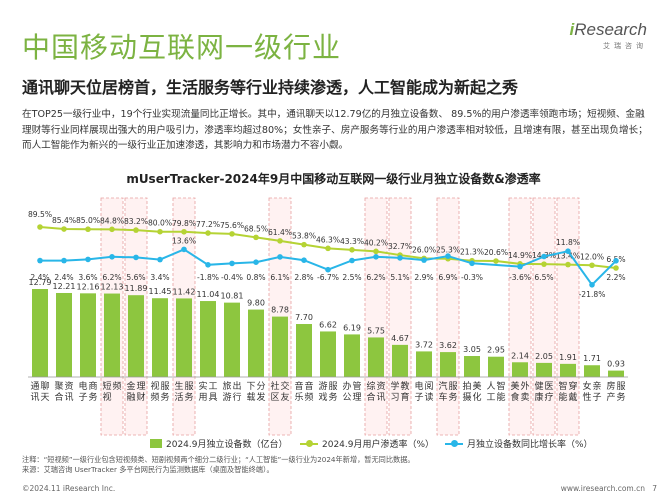 This screenshot has height=500, width=667. I want to click on device-bar-label: 11.89, so click(136, 288).